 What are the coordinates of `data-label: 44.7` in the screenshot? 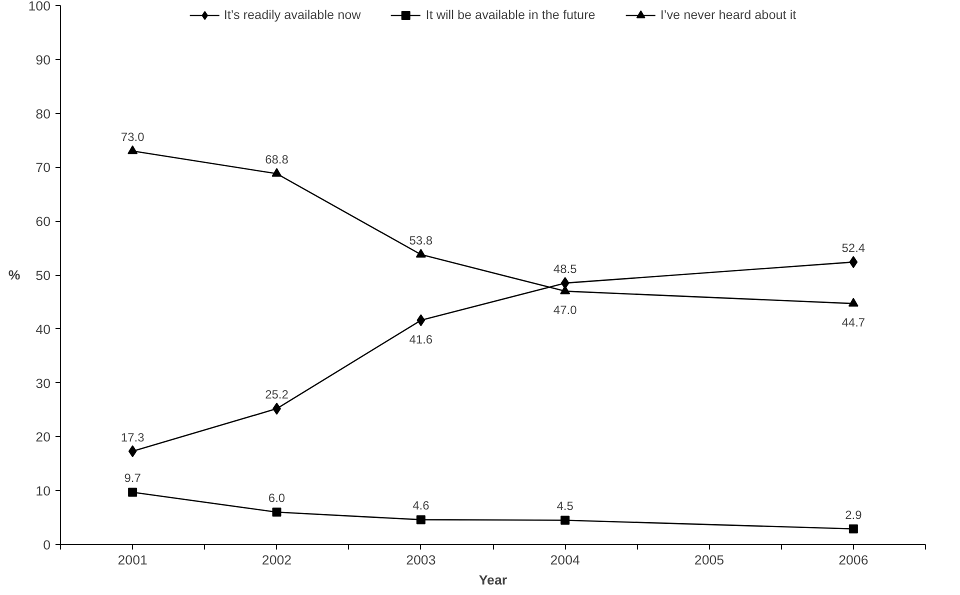 It's located at (854, 323).